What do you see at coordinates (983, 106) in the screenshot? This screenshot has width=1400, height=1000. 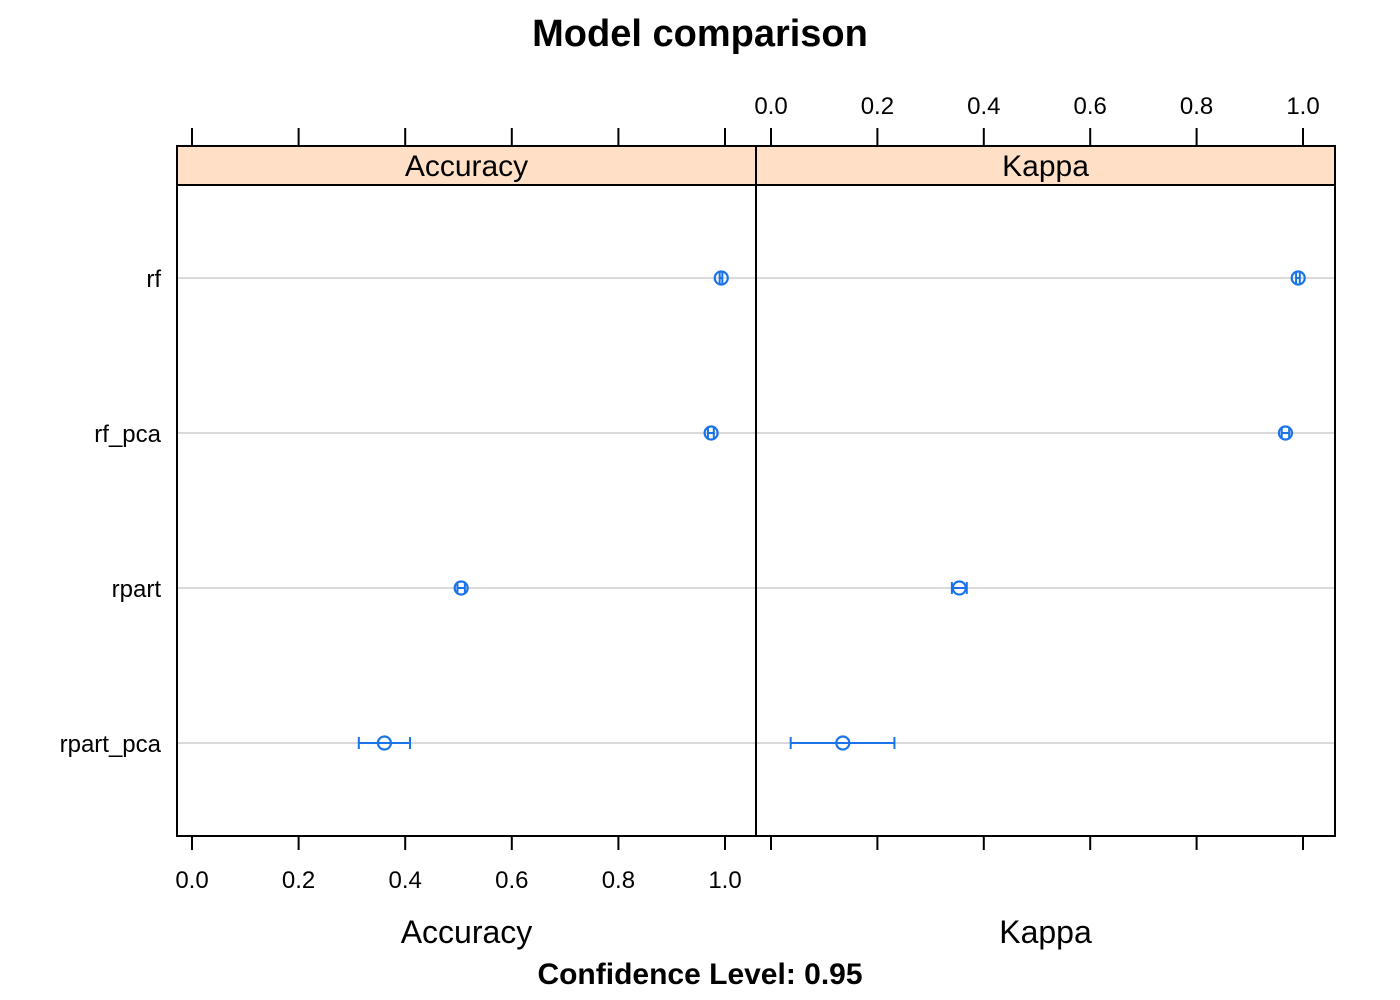 I see `x-tick-label-kappa: 0.4` at bounding box center [983, 106].